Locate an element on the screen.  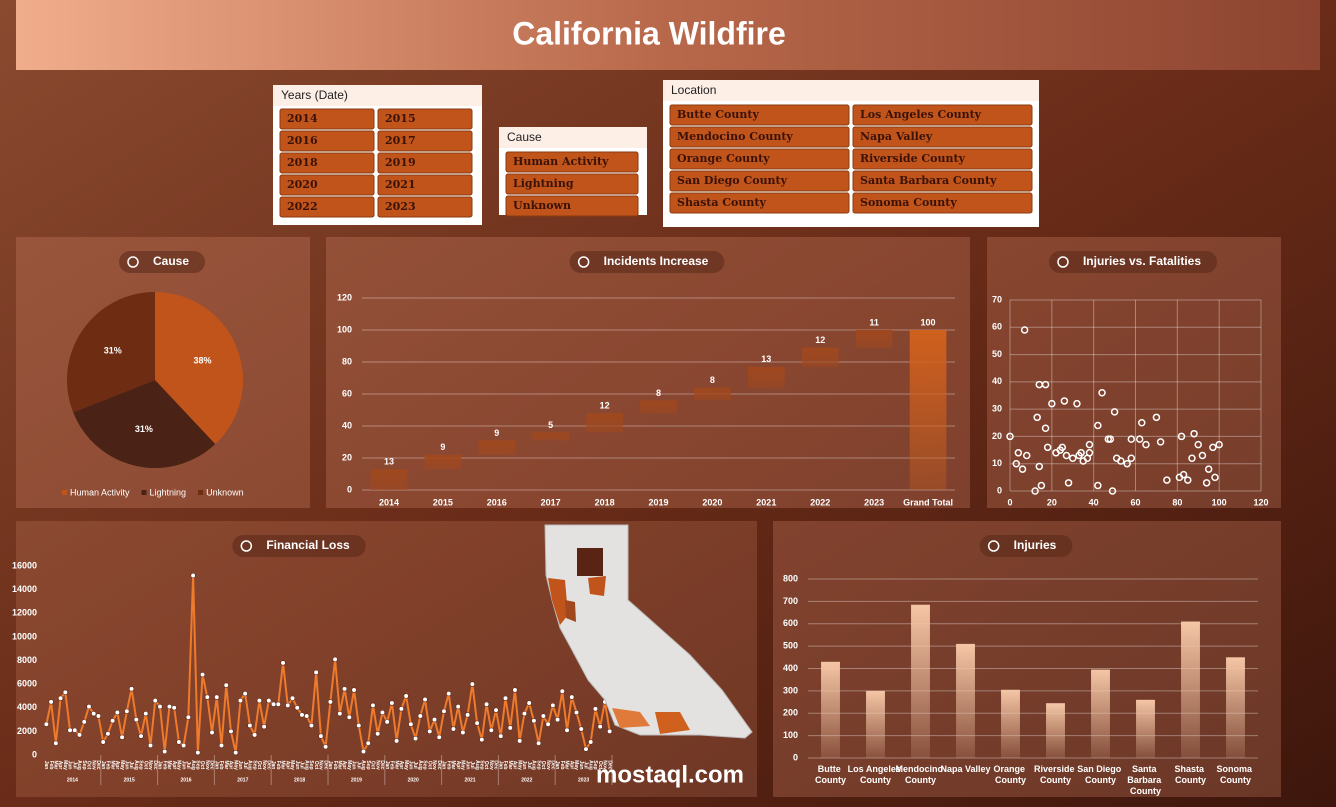
slicer-item: Riverside County is located at coordinates (942, 159).